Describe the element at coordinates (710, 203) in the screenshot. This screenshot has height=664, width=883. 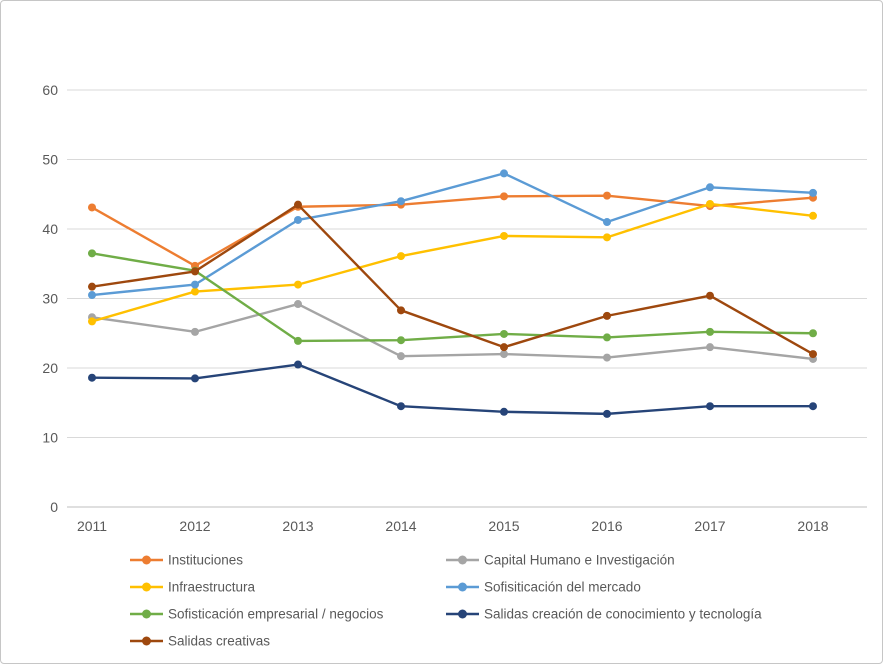
I see `data-point-infraestructura-2017` at that location.